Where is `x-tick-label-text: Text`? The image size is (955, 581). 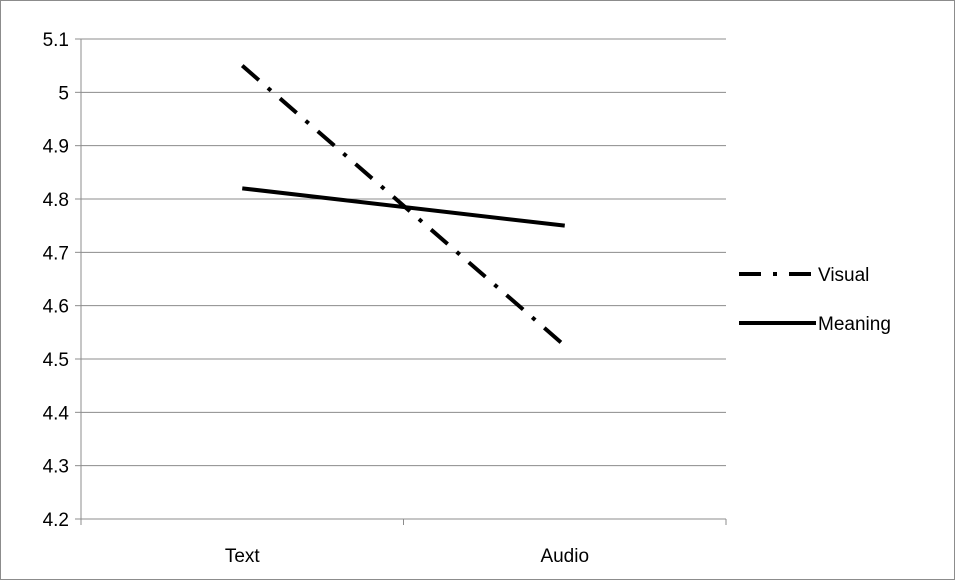
x-tick-label-text: Text is located at coordinates (243, 556).